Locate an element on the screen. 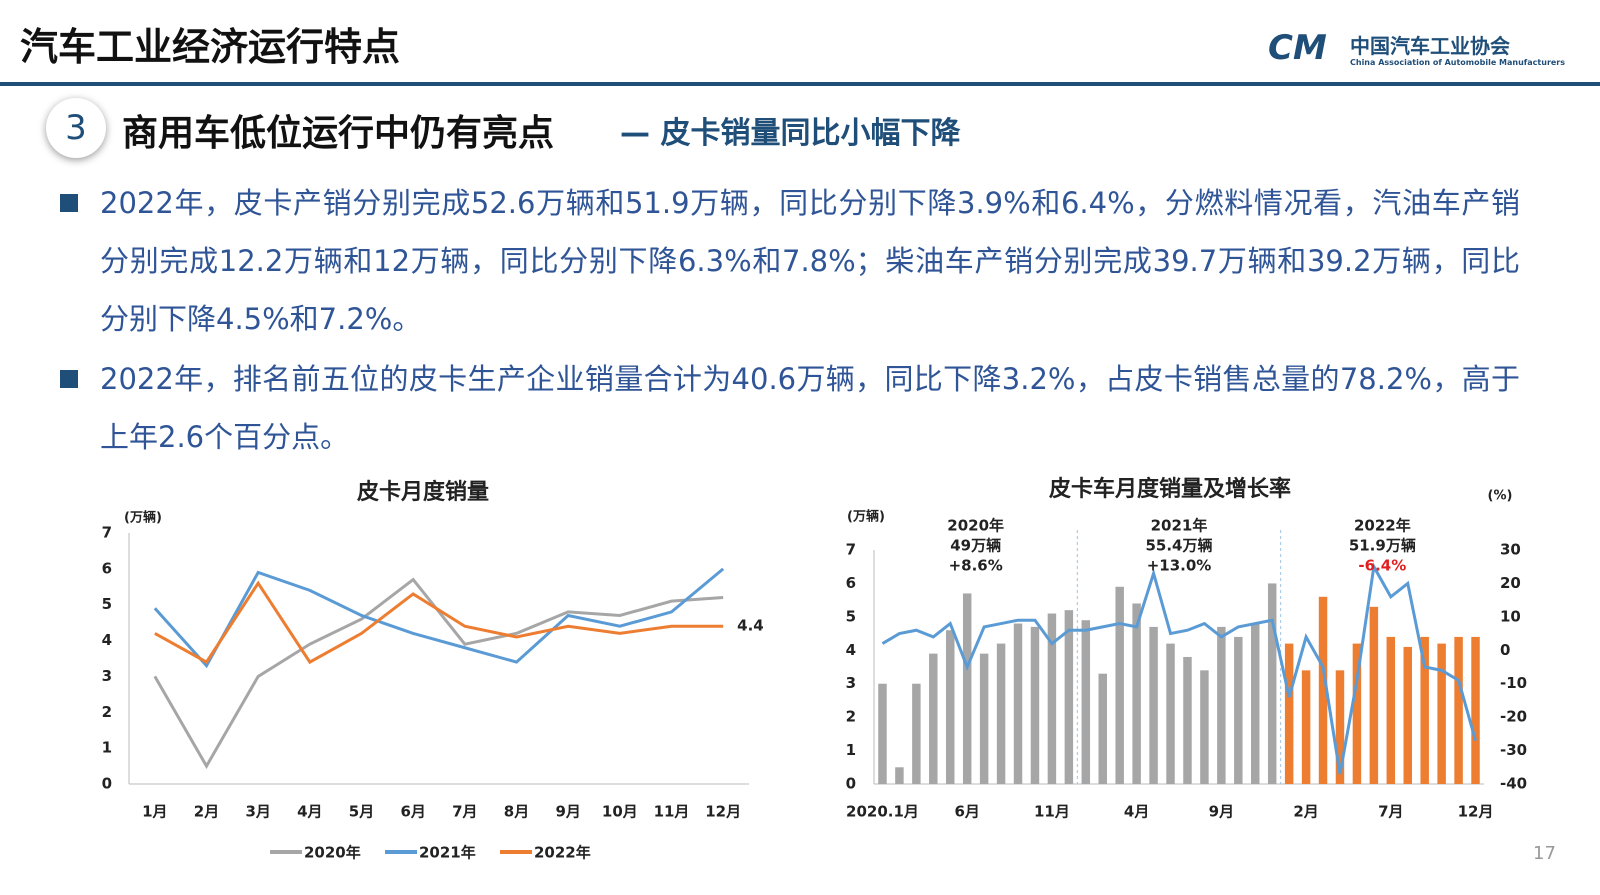 The image size is (1600, 895). y-tick-label: 2 is located at coordinates (107, 712).